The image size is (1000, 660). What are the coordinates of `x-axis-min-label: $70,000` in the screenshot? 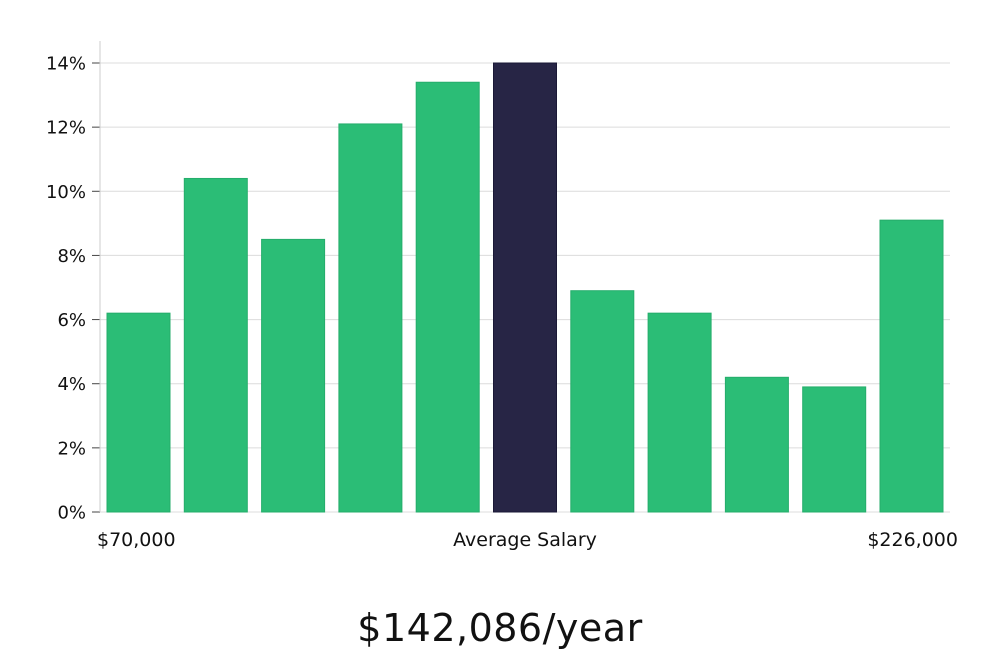 It's located at (136, 540).